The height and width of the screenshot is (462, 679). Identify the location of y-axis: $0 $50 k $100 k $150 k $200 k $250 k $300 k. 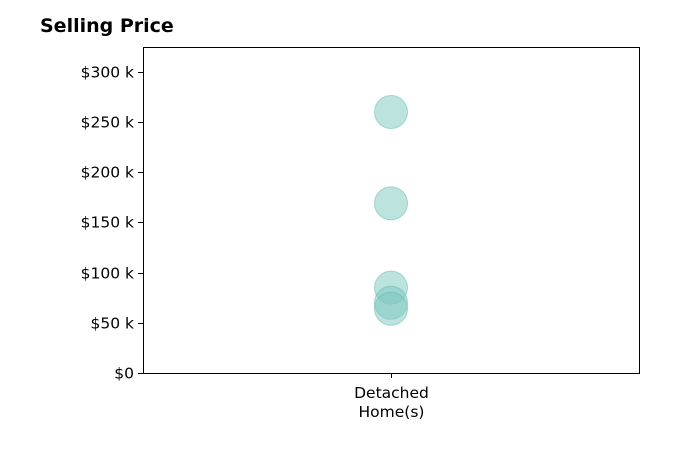
(112, 223).